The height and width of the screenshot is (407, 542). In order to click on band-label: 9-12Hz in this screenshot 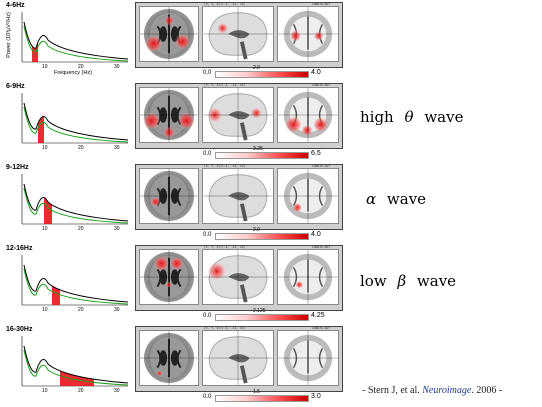, I will do `click(17, 167)`.